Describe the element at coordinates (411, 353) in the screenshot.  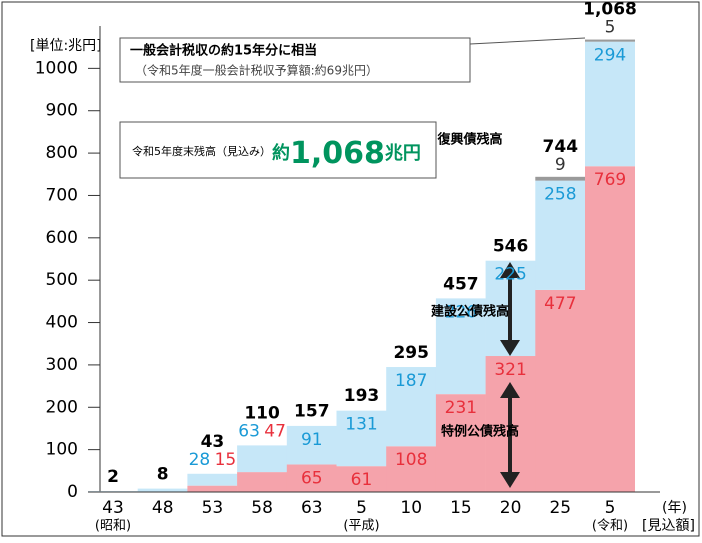
I see `total-label: 295` at that location.